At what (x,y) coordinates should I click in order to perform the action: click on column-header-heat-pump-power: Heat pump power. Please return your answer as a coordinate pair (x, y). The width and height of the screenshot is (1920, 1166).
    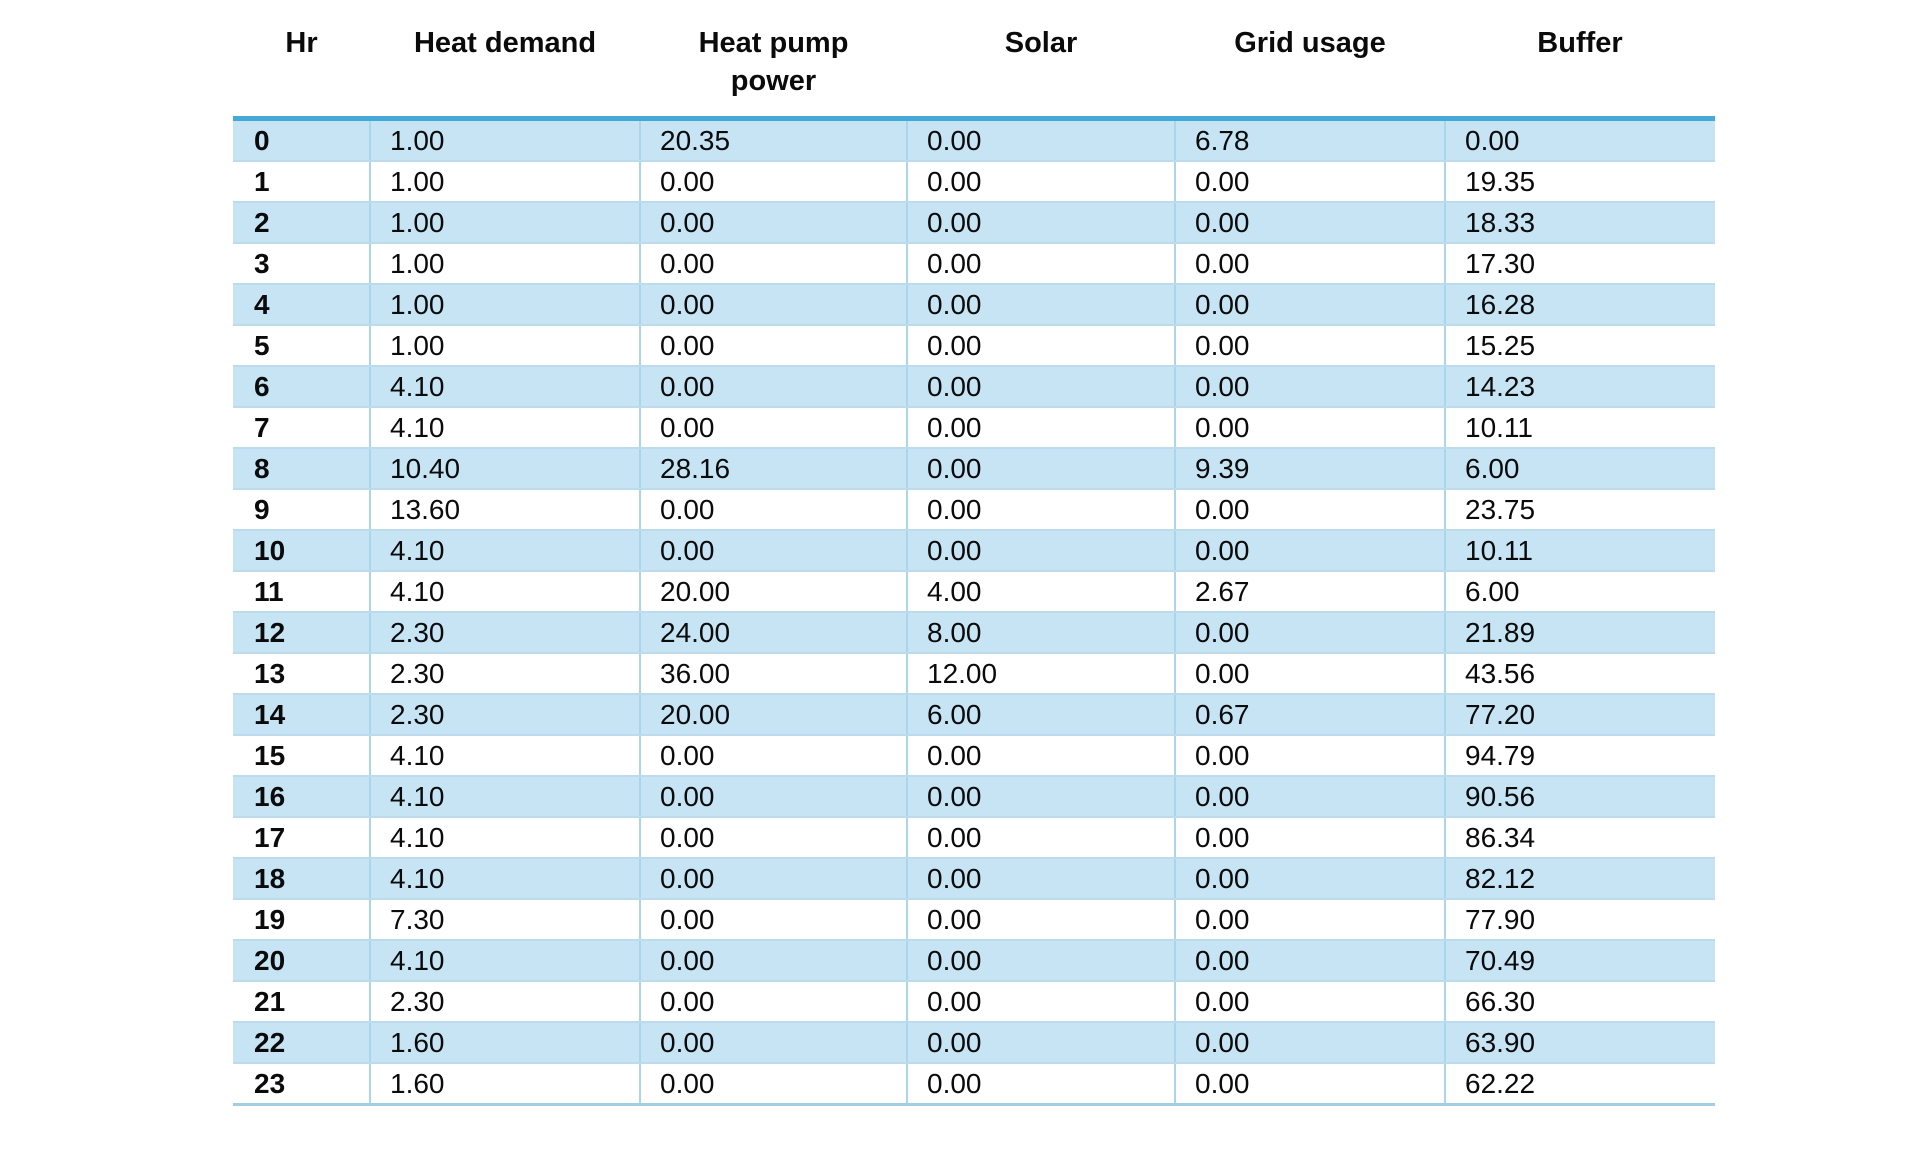
    Looking at the image, I should click on (773, 72).